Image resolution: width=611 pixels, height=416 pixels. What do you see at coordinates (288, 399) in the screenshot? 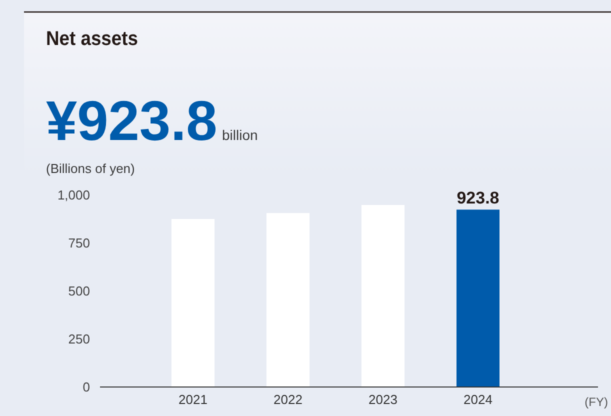
I see `x-tick-label: 2022` at bounding box center [288, 399].